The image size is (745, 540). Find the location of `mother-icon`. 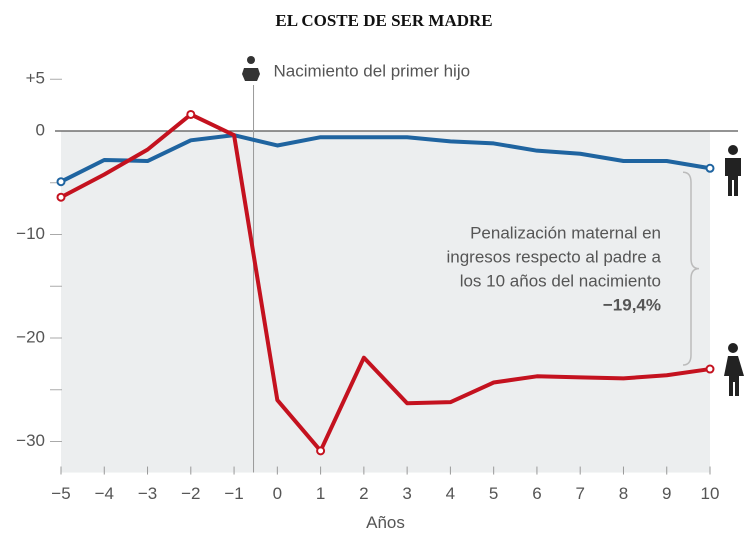

mother-icon is located at coordinates (734, 369).